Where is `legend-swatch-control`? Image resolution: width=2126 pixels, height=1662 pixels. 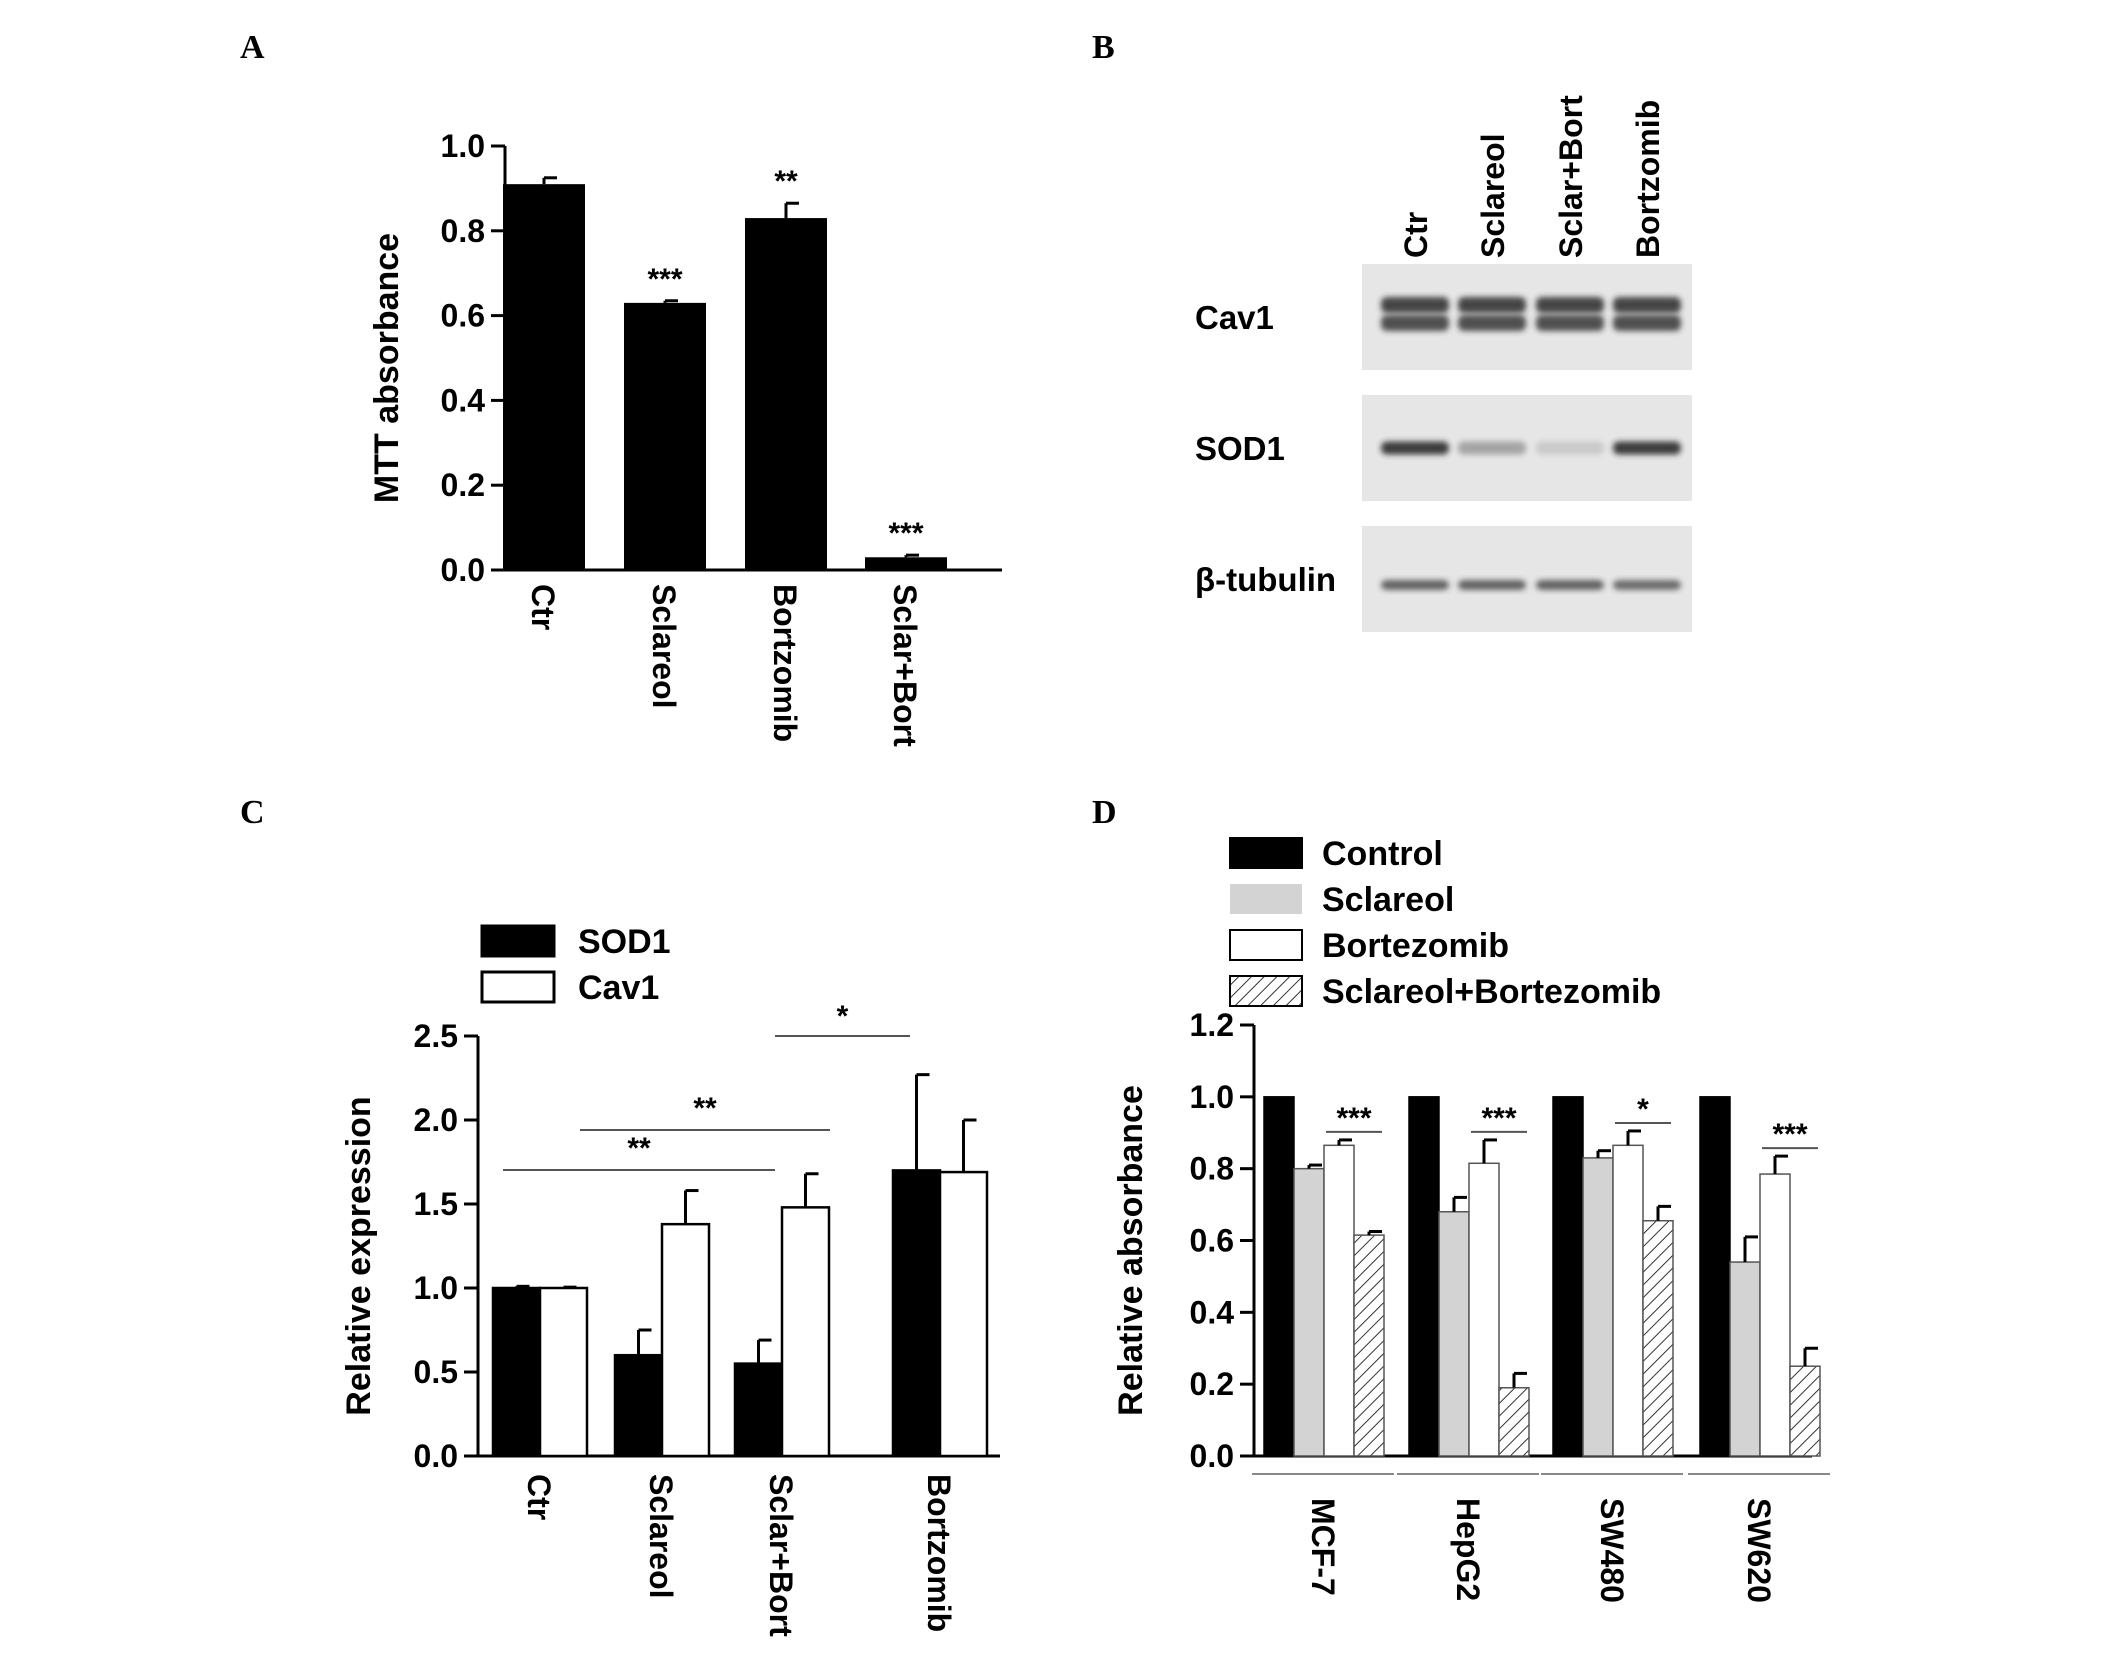
legend-swatch-control is located at coordinates (1266, 853).